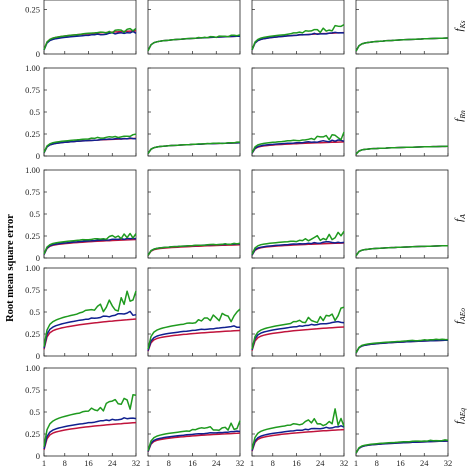 The width and height of the screenshot is (474, 474). I want to click on row-label-2: fRn, so click(460, 116).